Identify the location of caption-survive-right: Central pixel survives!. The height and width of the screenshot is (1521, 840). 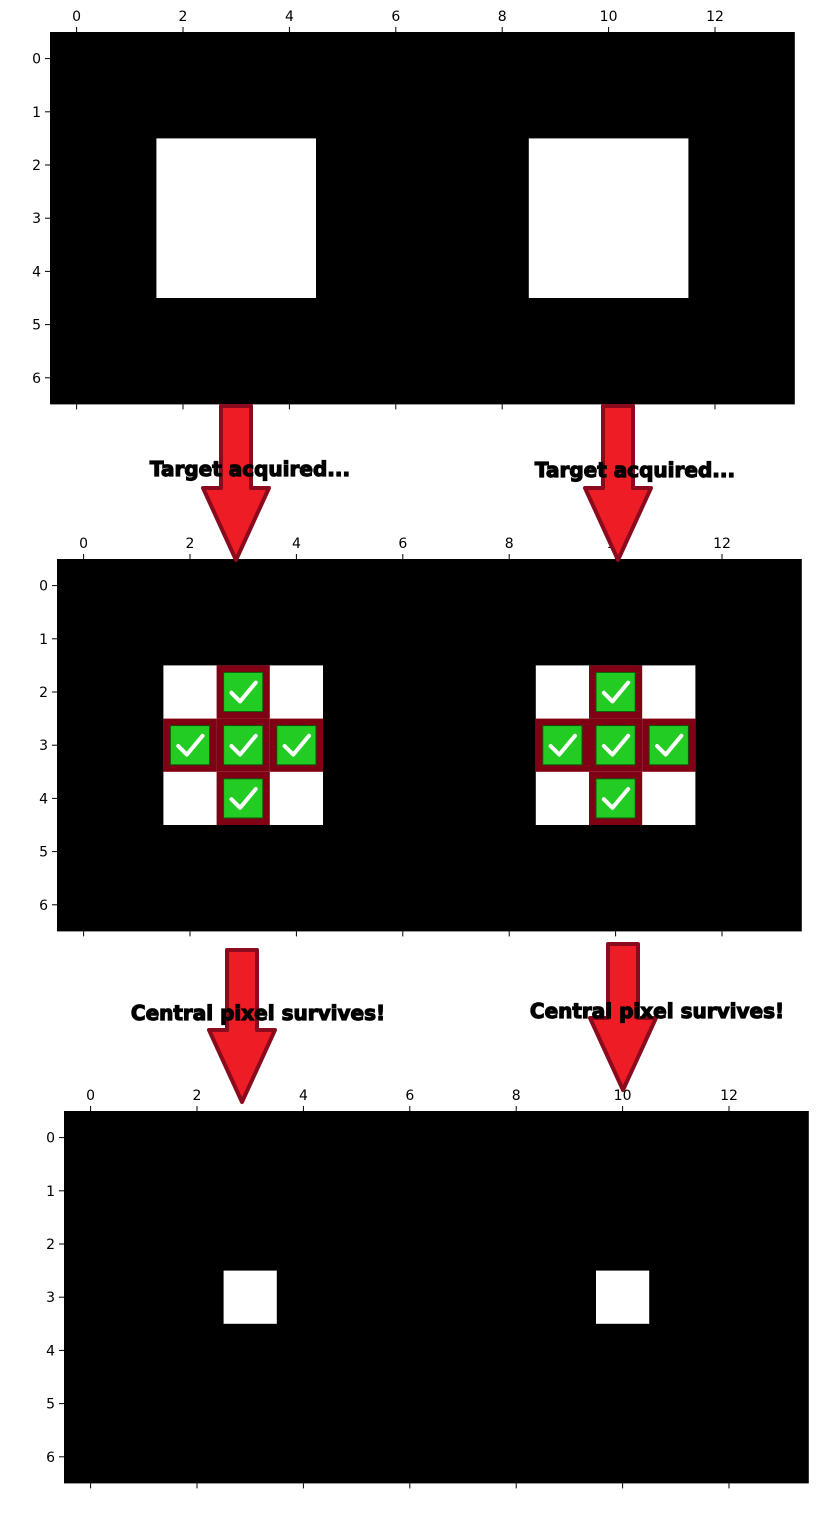
(657, 1011).